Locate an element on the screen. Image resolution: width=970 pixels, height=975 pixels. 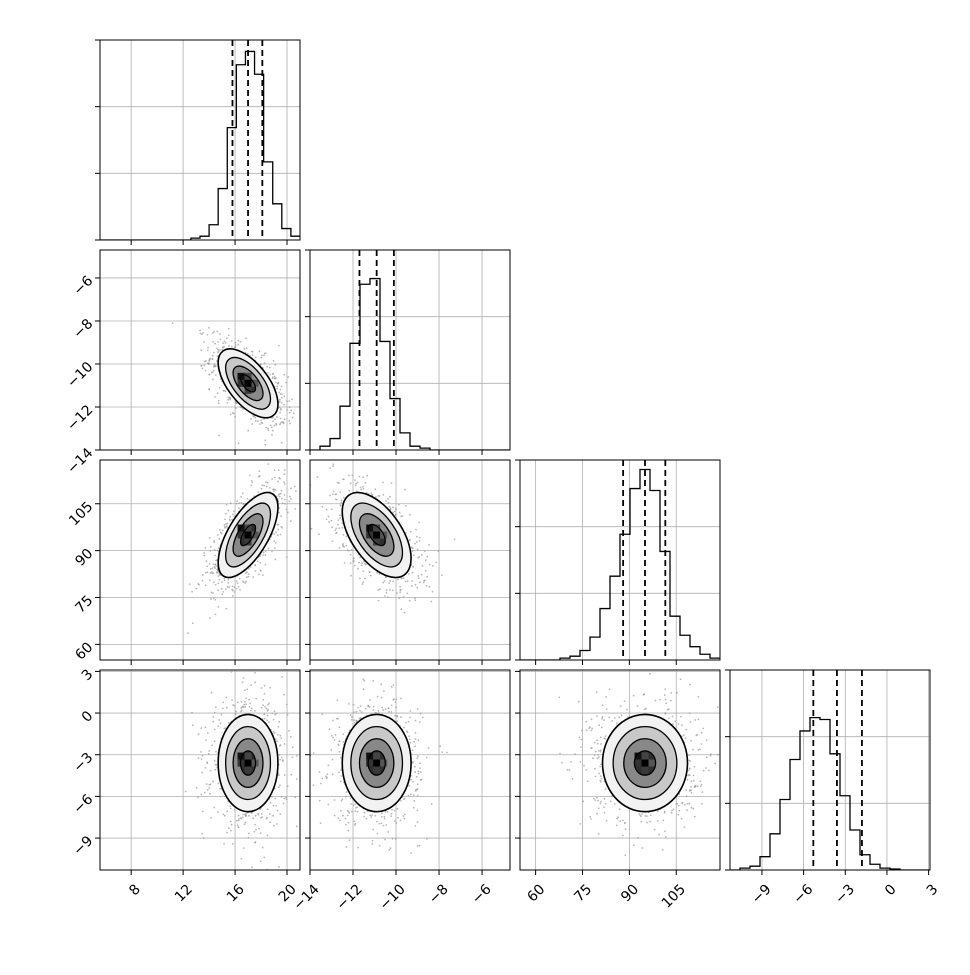
density-cell is located at coordinates (248, 383).